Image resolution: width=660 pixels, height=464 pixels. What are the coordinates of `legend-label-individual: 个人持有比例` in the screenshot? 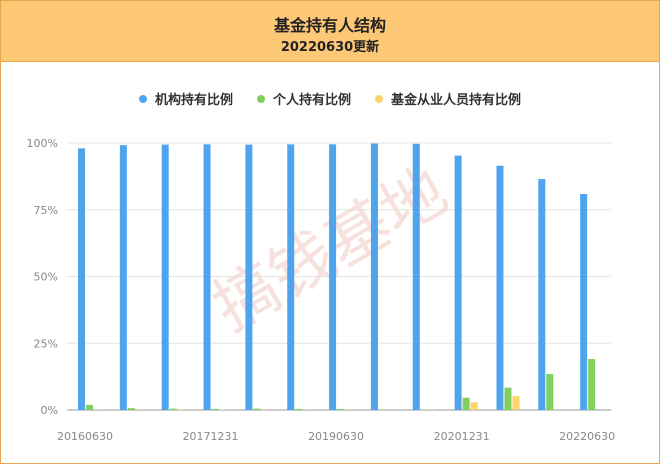 It's located at (311, 100).